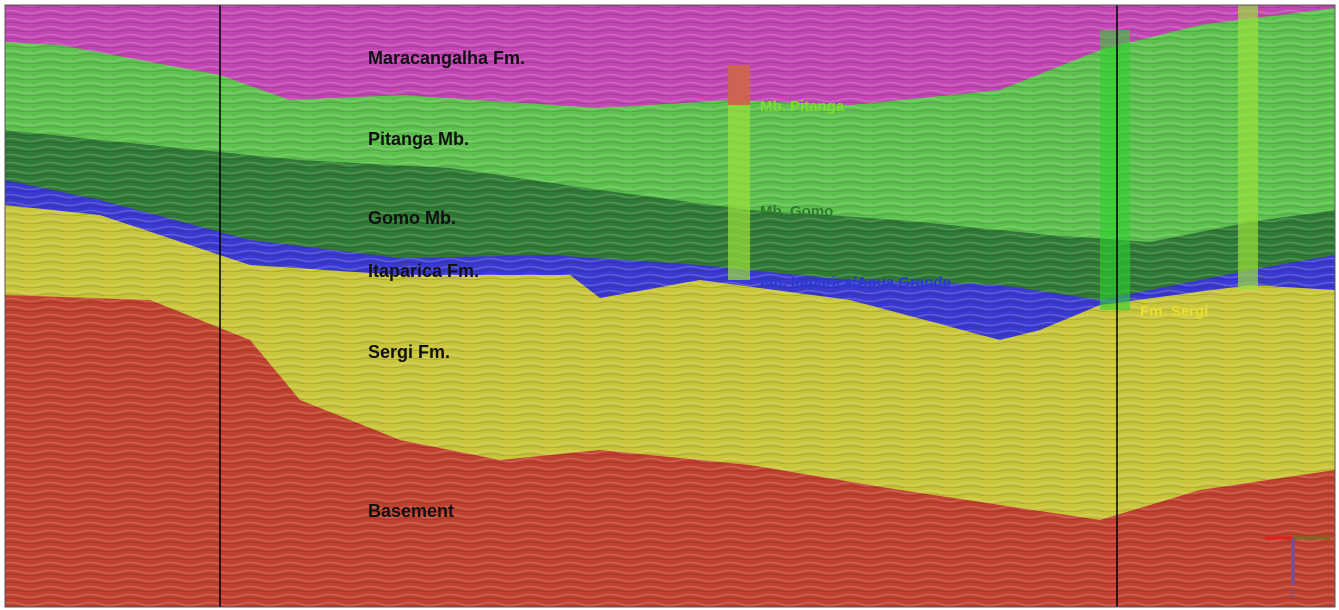 The width and height of the screenshot is (1339, 610). Describe the element at coordinates (802, 106) in the screenshot. I see `well-marker: Mb. Pitanga` at that location.